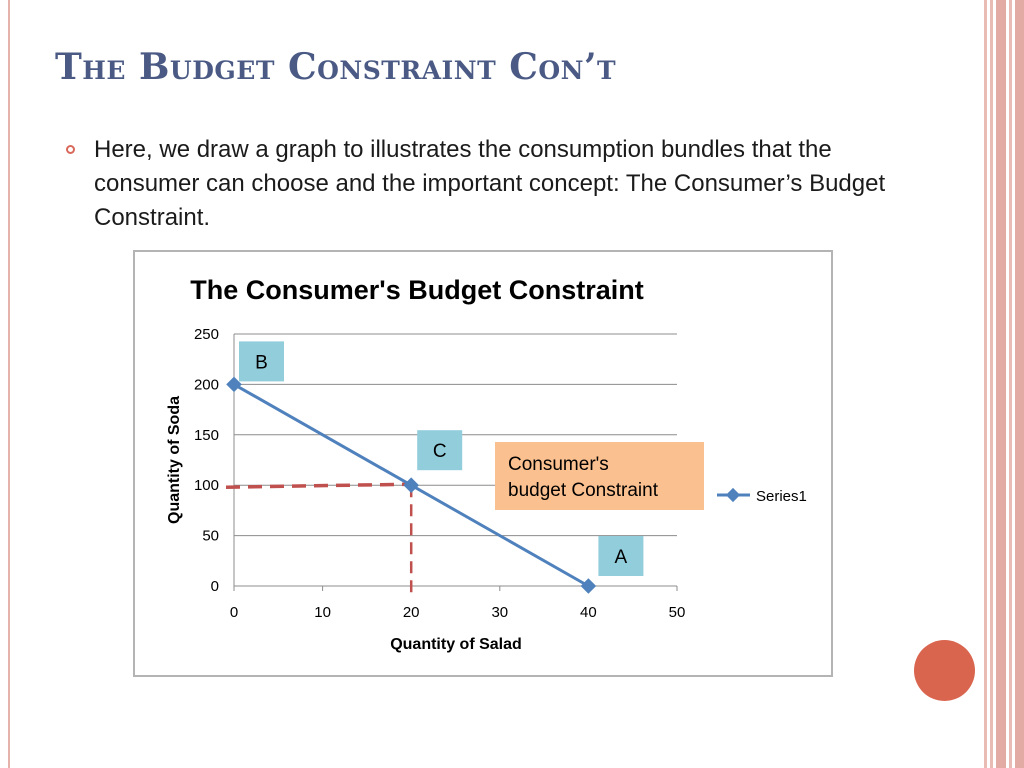 This screenshot has width=1024, height=768. What do you see at coordinates (206, 485) in the screenshot?
I see `y-tick-label: 100` at bounding box center [206, 485].